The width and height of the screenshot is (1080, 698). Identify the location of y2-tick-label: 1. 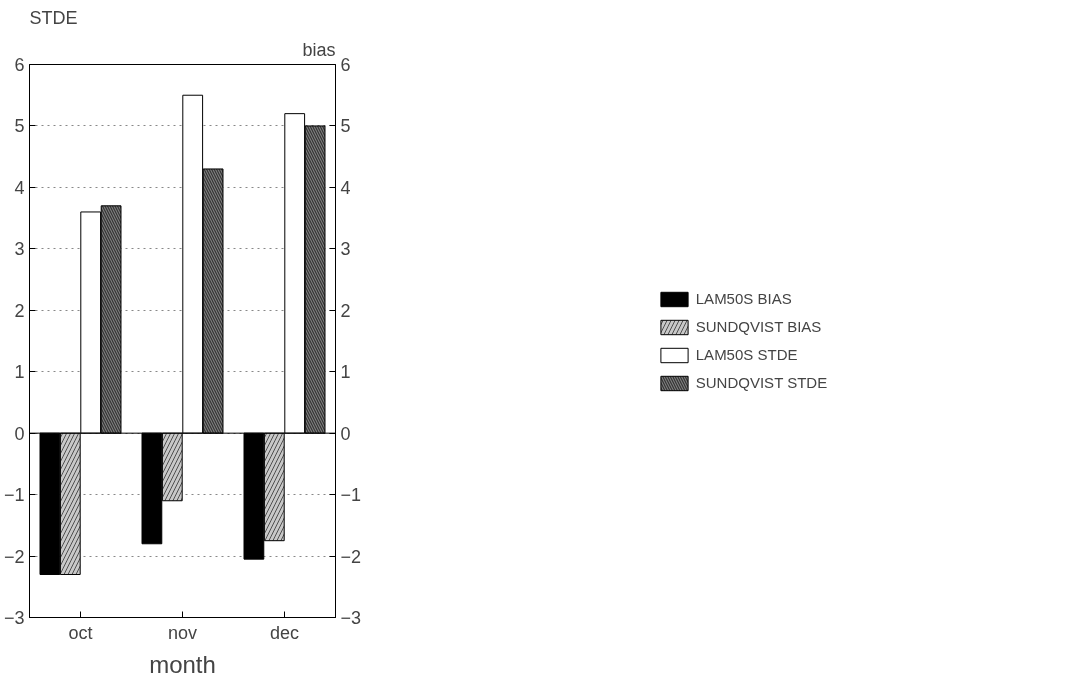
(345, 372).